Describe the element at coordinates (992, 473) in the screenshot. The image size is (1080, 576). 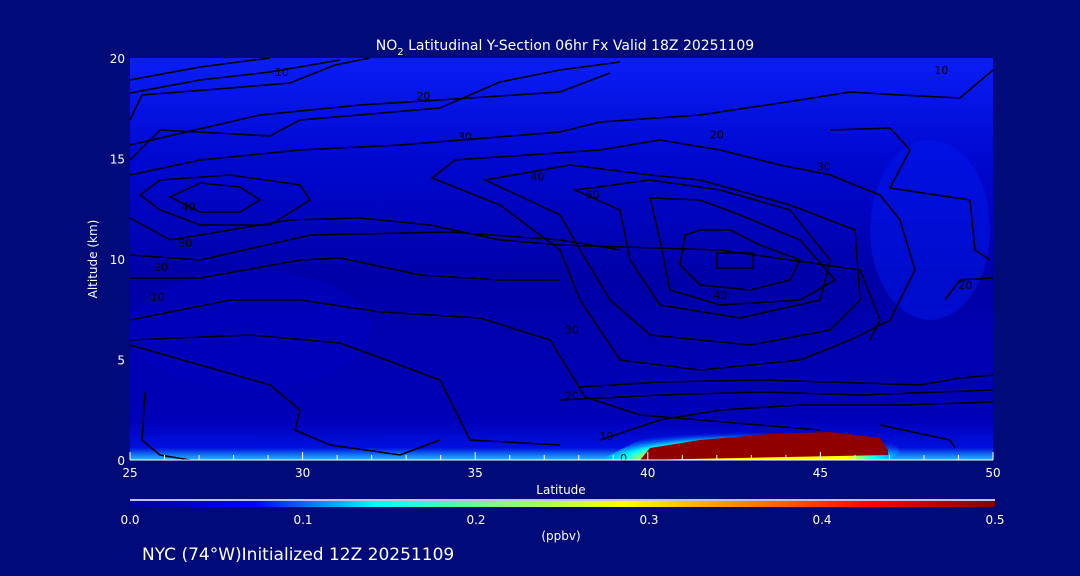
I see `x-tick-label: 50` at that location.